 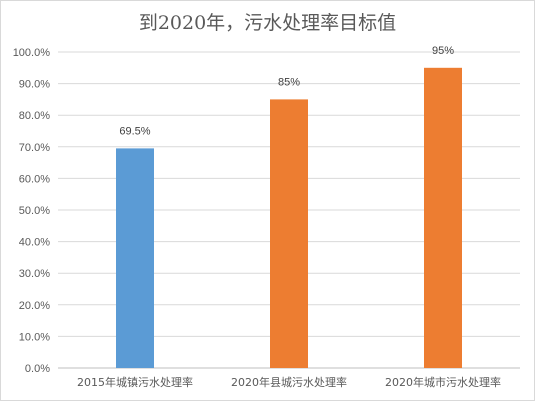 I want to click on y-tick-label: 80.0%, so click(x=34, y=116).